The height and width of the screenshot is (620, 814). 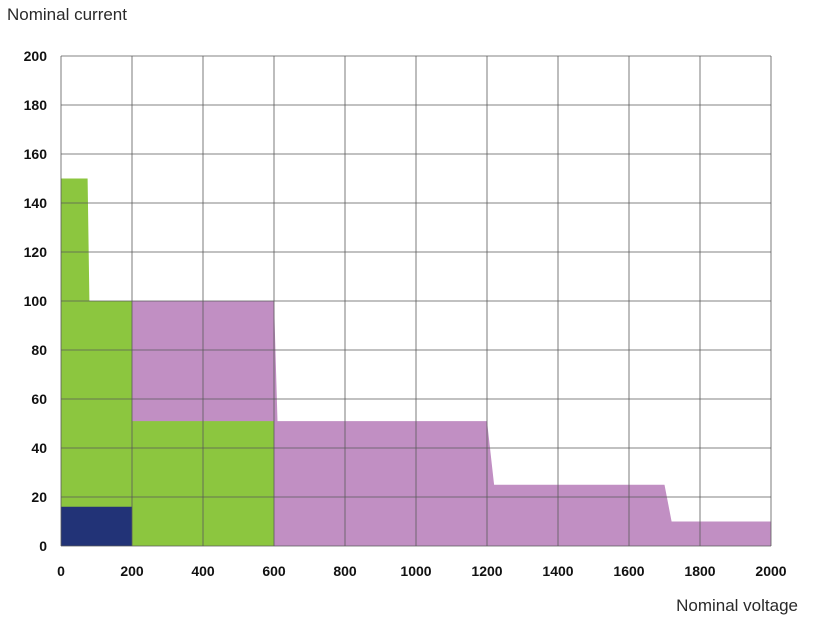 I want to click on x-tick-label: 1800, so click(x=699, y=571).